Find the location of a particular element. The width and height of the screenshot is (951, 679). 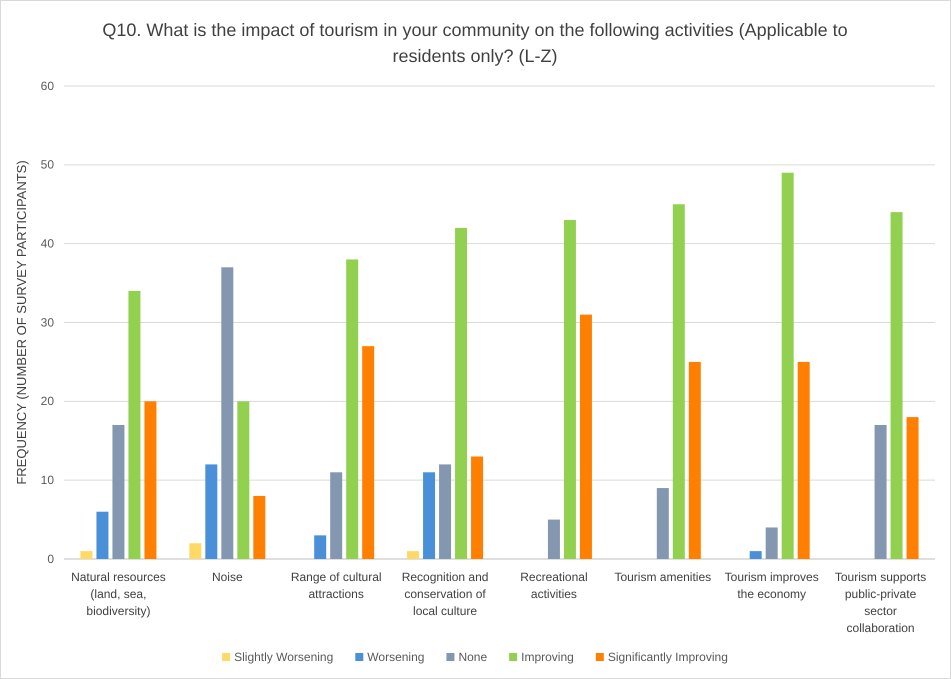

x-tick-label: Range of cultural attractions is located at coordinates (336, 585).